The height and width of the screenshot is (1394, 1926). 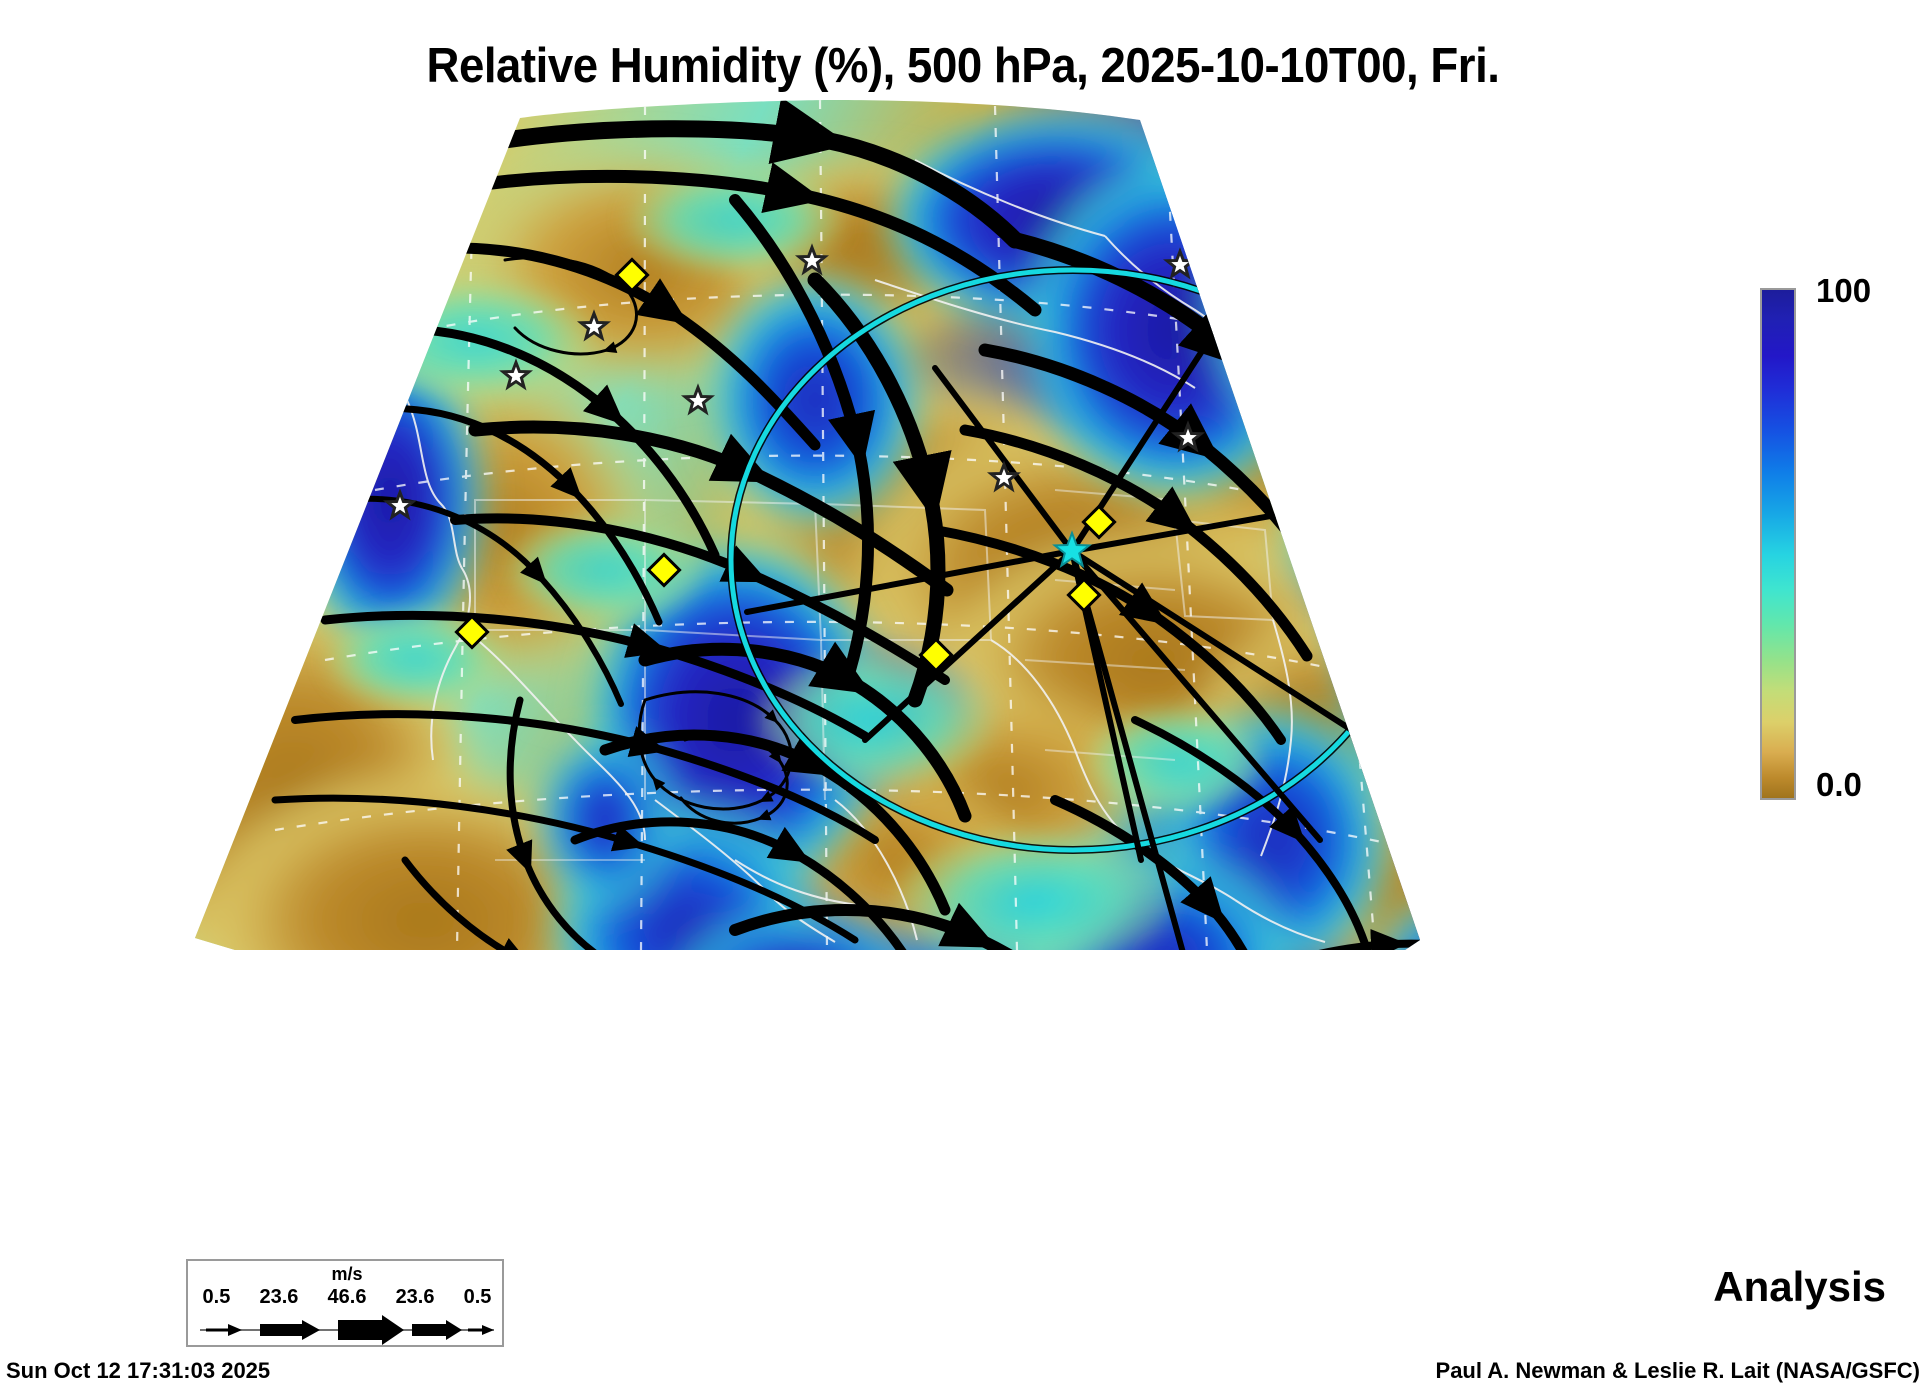 I want to click on station-markers, so click(x=794, y=458).